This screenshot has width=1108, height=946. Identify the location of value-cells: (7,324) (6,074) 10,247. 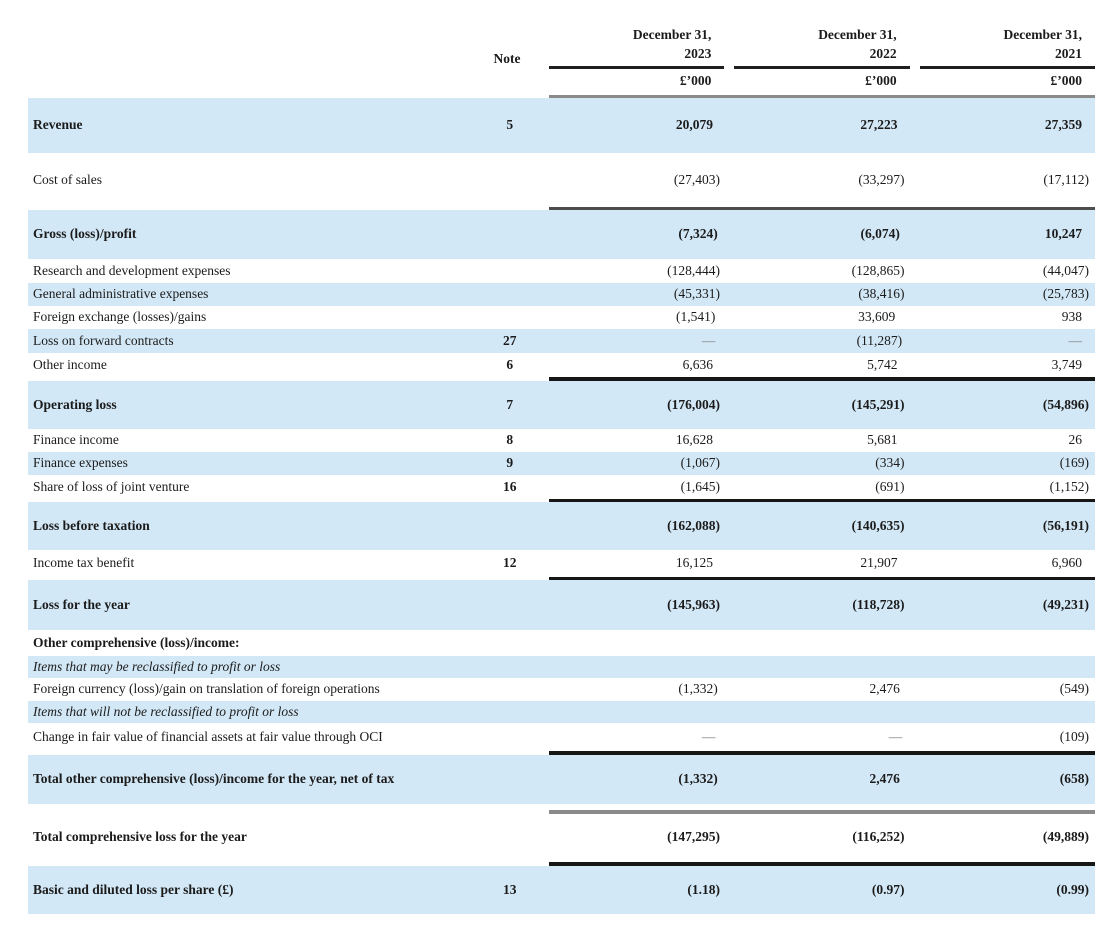
(823, 234).